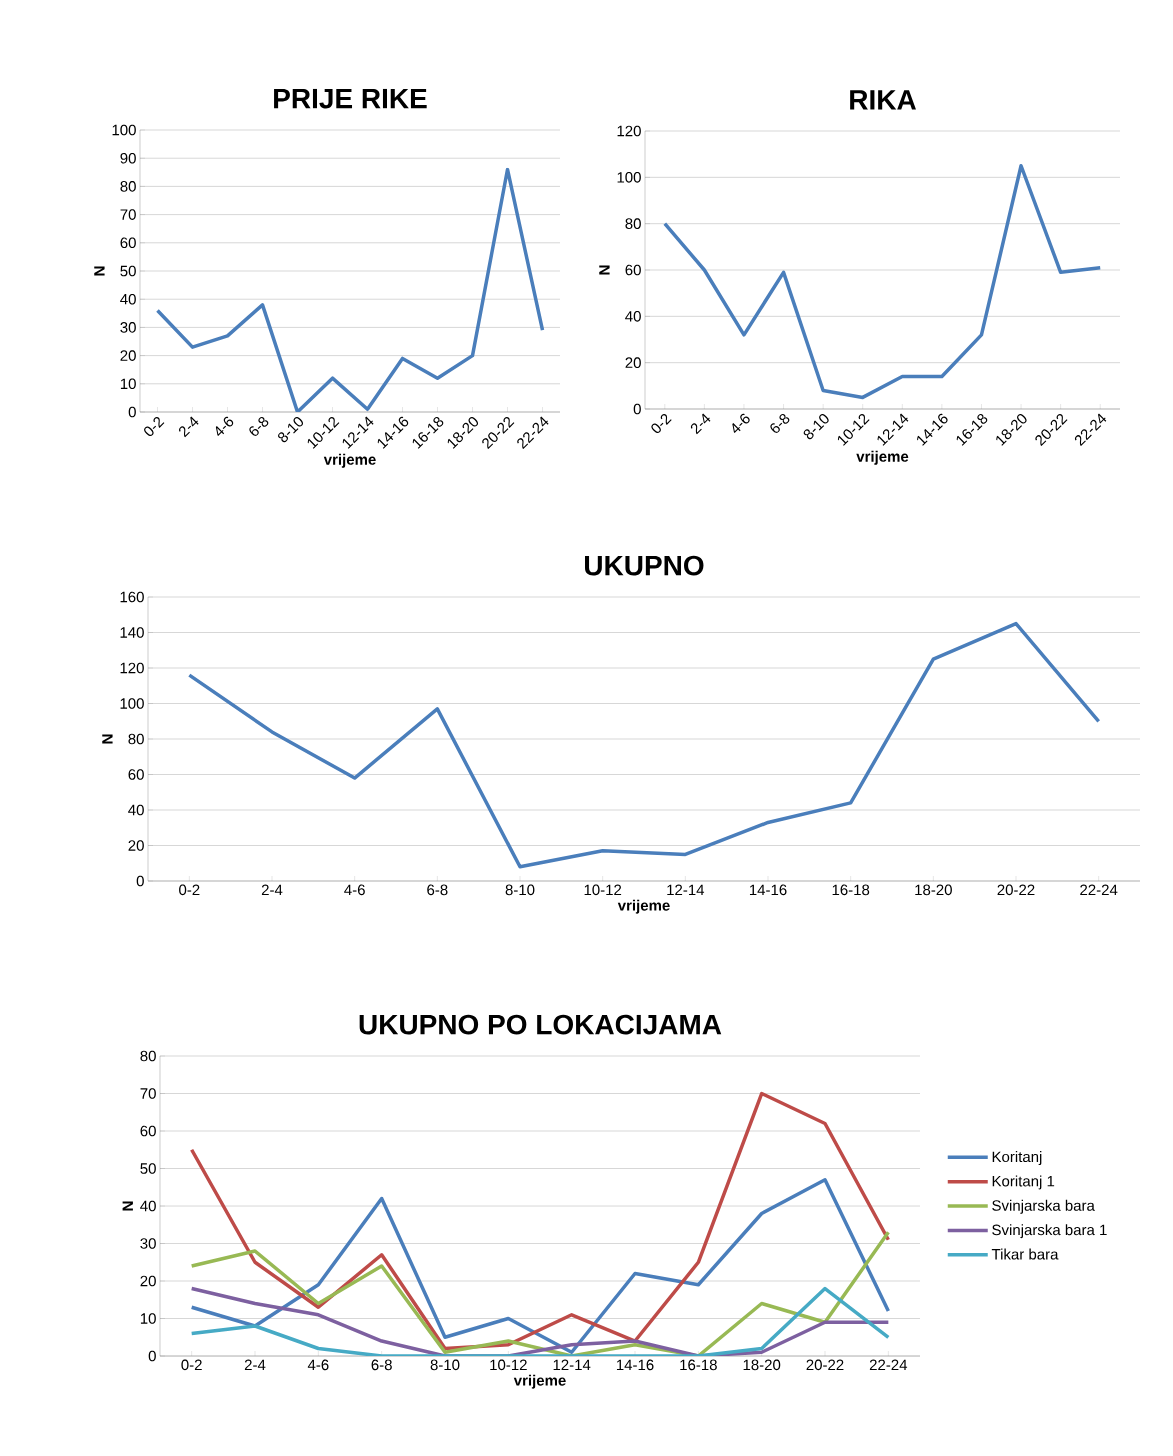 The height and width of the screenshot is (1456, 1173). Describe the element at coordinates (1043, 1206) in the screenshot. I see `legend-label: Svinjarska bara` at that location.